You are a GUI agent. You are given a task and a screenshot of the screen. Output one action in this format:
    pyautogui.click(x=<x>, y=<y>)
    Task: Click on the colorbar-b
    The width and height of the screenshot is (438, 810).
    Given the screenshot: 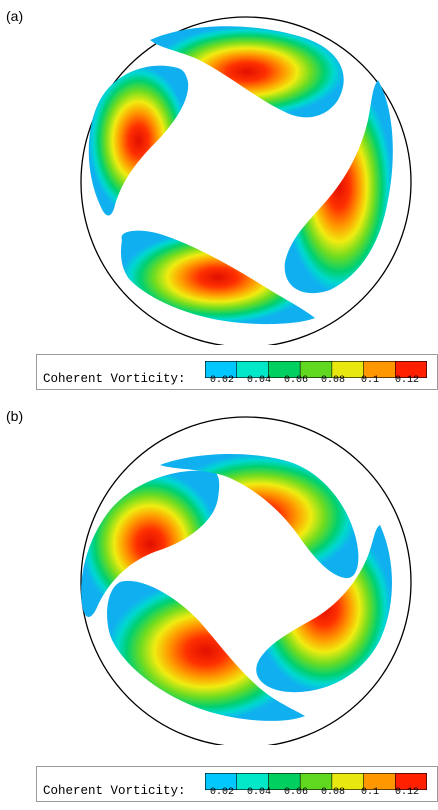 What is the action you would take?
    pyautogui.click(x=316, y=781)
    